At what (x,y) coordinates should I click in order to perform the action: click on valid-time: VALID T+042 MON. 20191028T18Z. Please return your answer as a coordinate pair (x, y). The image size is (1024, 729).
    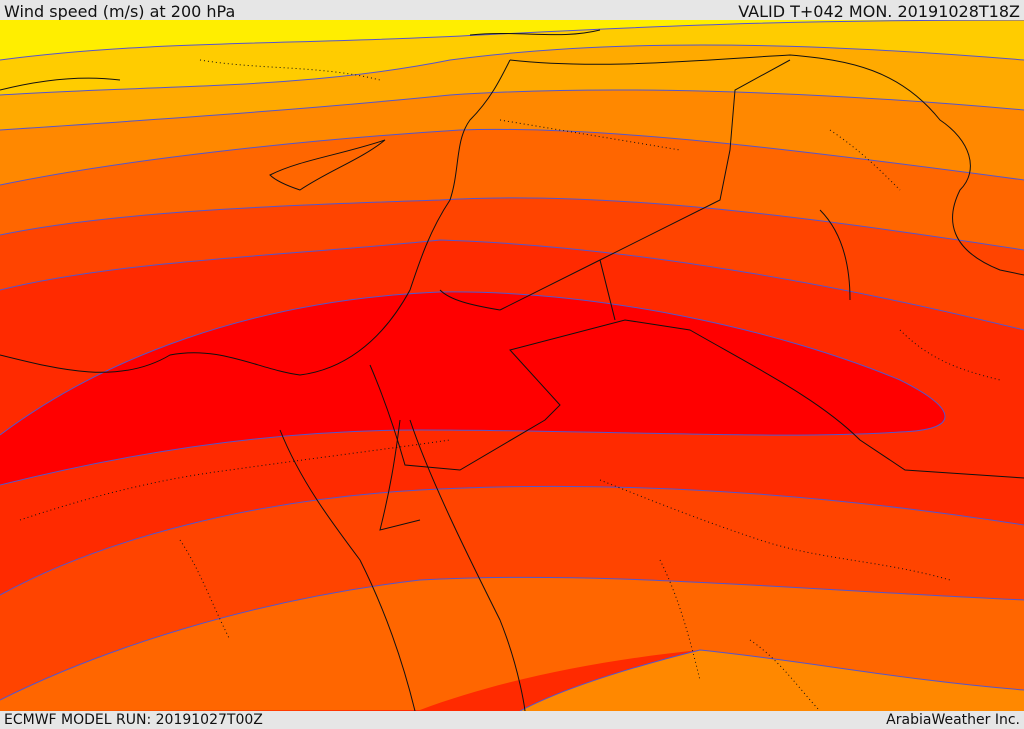
    Looking at the image, I should click on (879, 11).